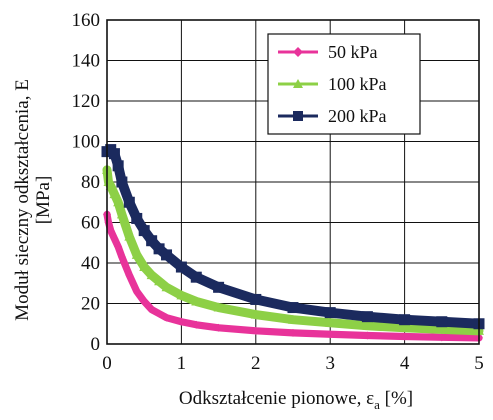  I want to click on y-axis-title-line2: [MPa], so click(43, 200).